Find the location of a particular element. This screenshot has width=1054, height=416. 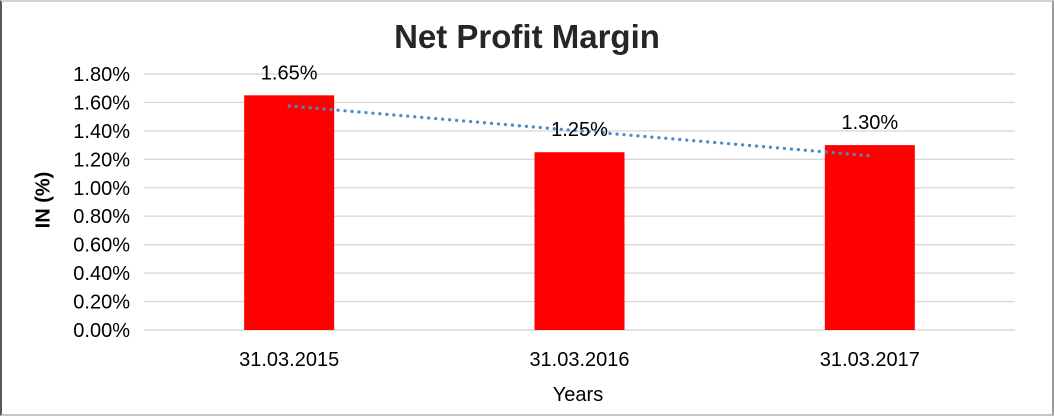

x-axis-title: Years is located at coordinates (578, 395).